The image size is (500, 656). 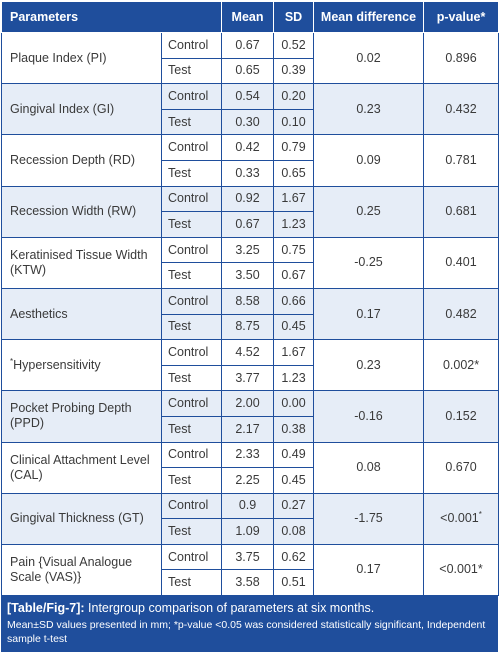 What do you see at coordinates (461, 211) in the screenshot?
I see `p-value-text: 0.681` at bounding box center [461, 211].